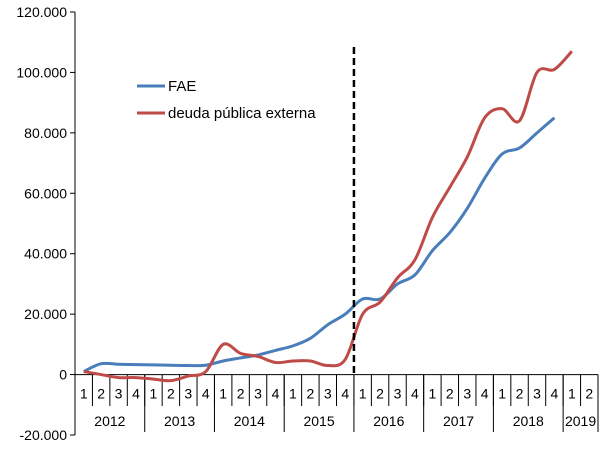 Image resolution: width=603 pixels, height=450 pixels. What do you see at coordinates (109, 421) in the screenshot?
I see `x-year-label: 2012` at bounding box center [109, 421].